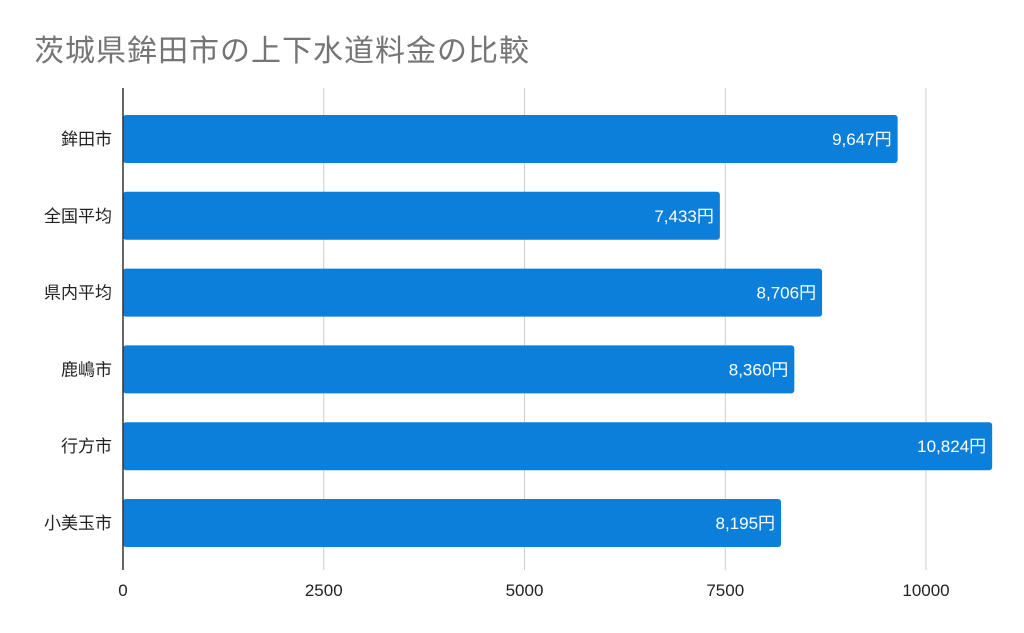 The height and width of the screenshot is (633, 1024). I want to click on data-label: 8,706円, so click(787, 293).